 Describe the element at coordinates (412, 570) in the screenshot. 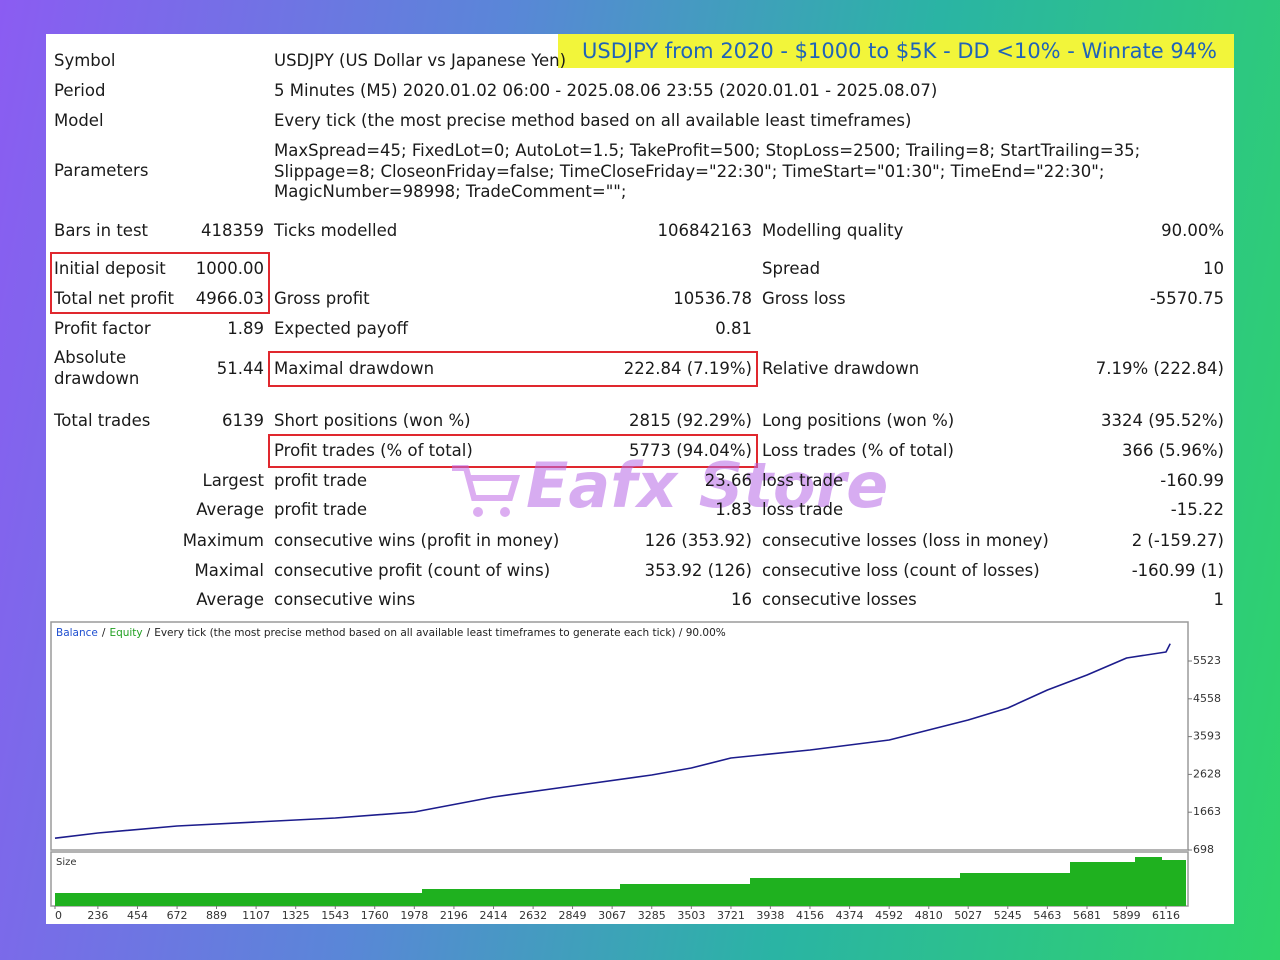

I see `field-label: consecutive profit (count of wins)` at that location.